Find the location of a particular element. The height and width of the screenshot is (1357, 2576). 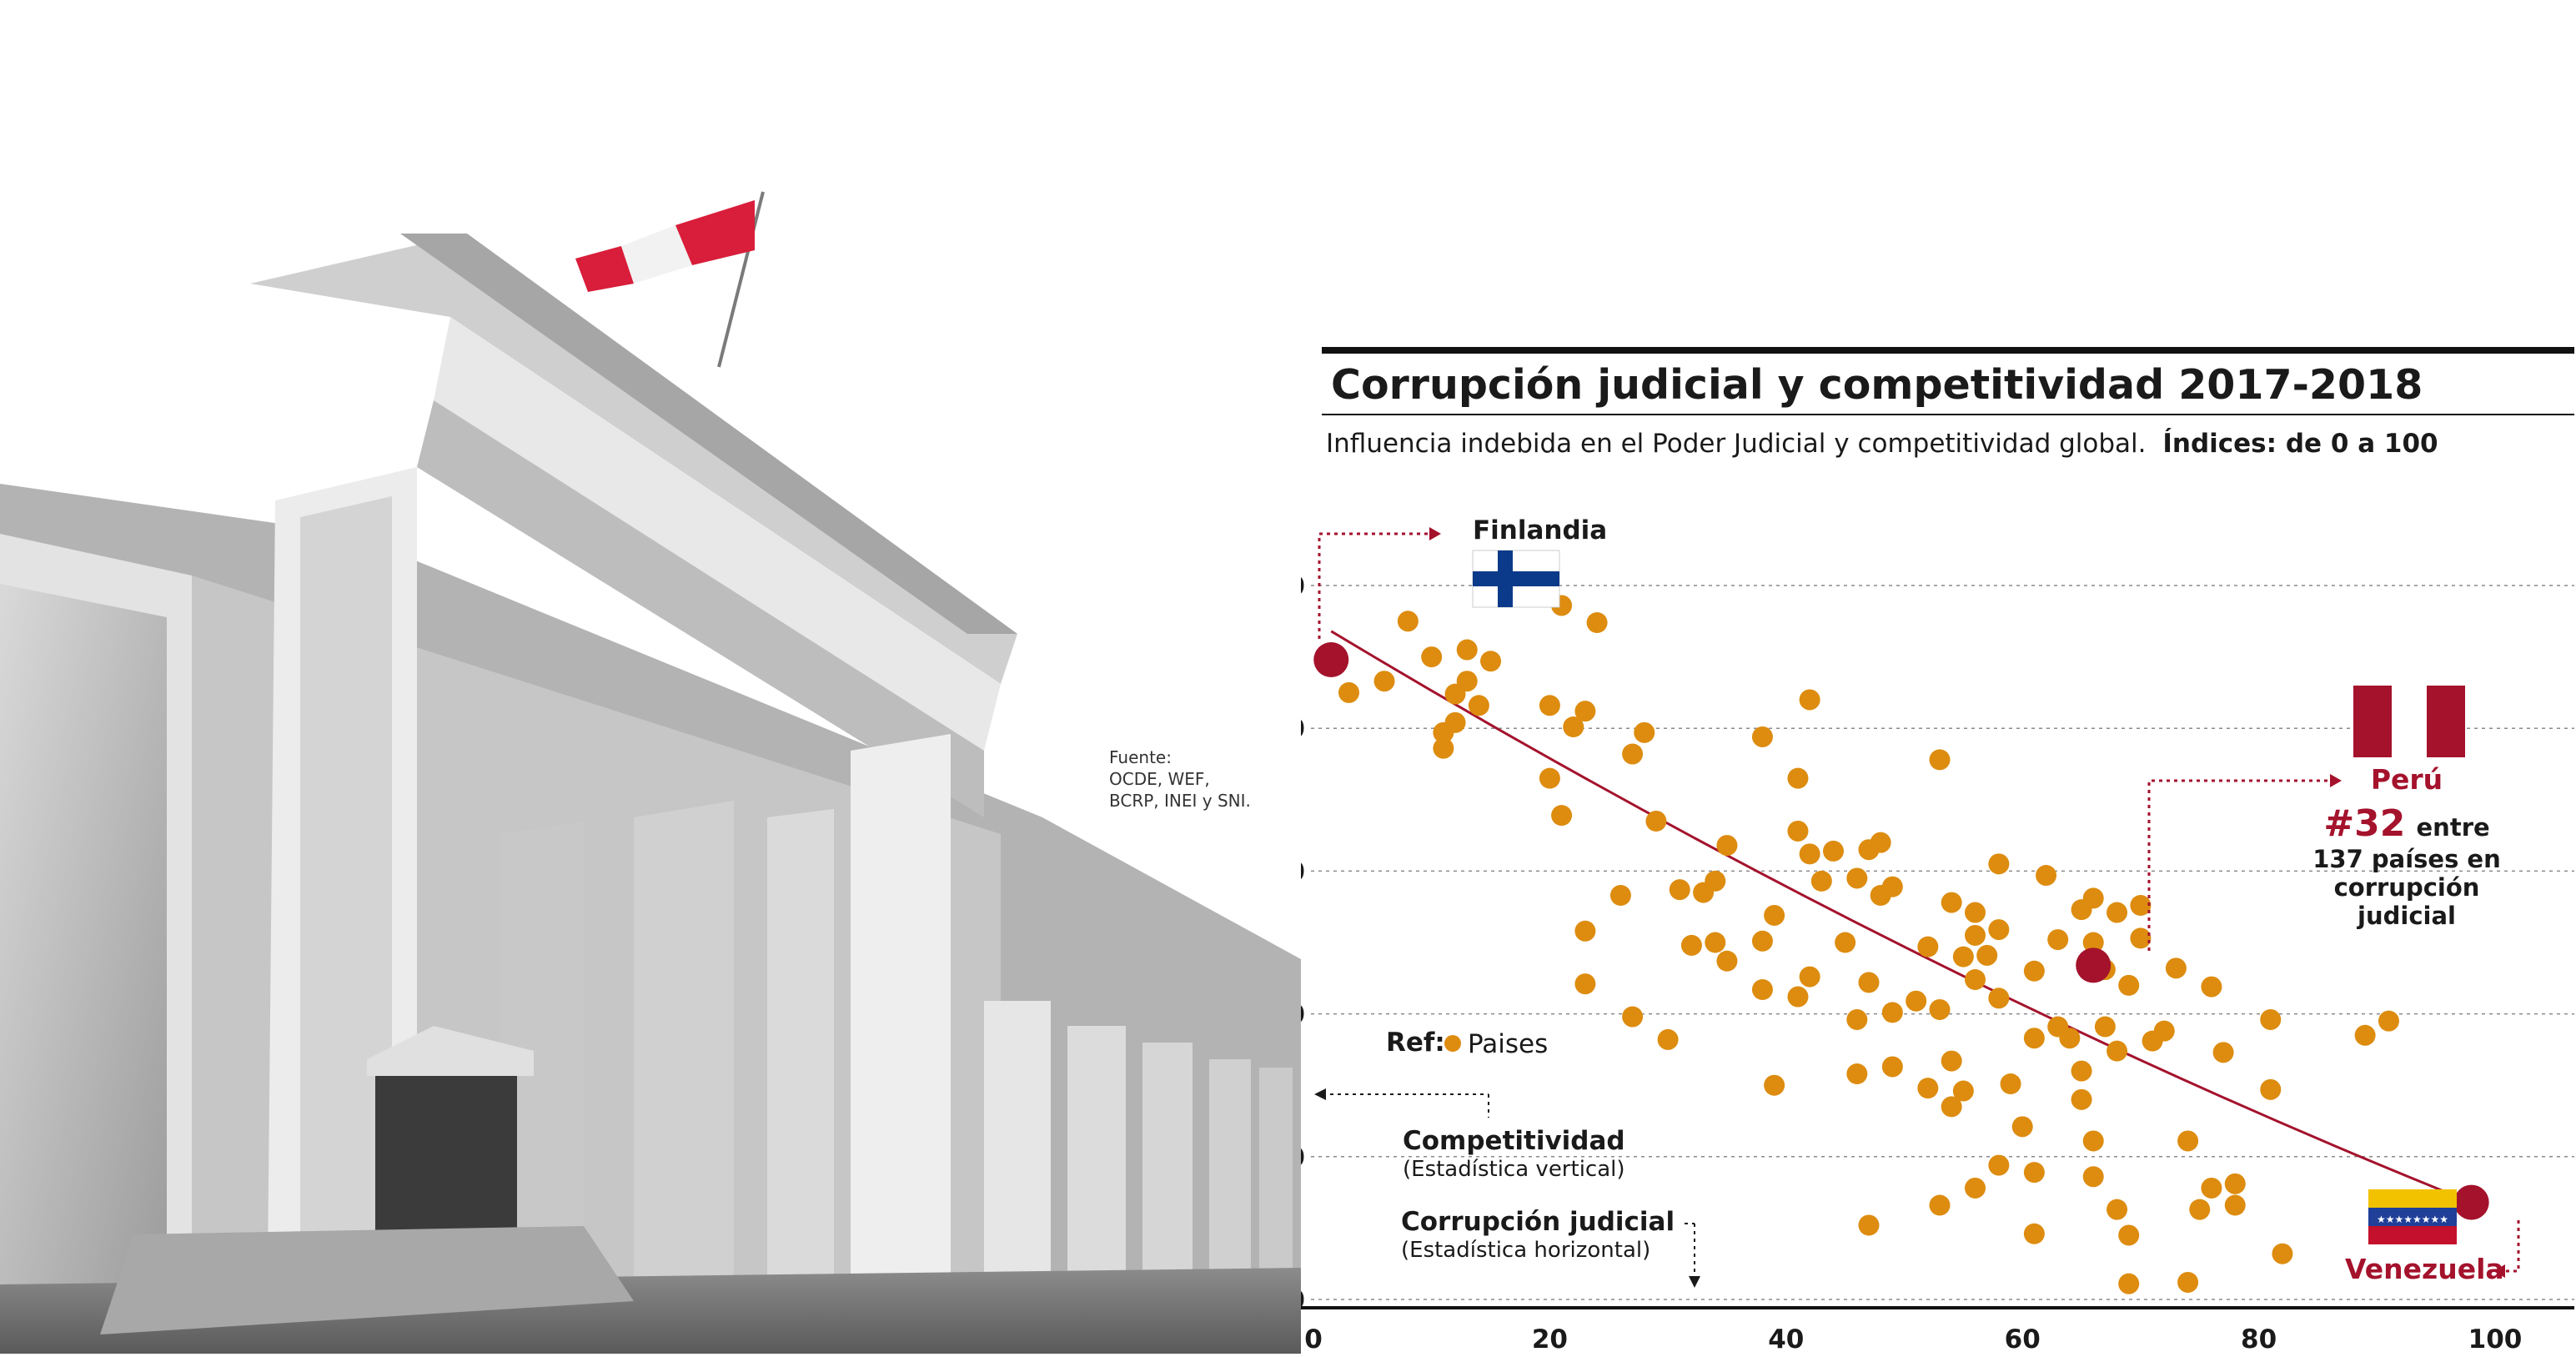

highlight-point-venezuela is located at coordinates (2471, 1202).